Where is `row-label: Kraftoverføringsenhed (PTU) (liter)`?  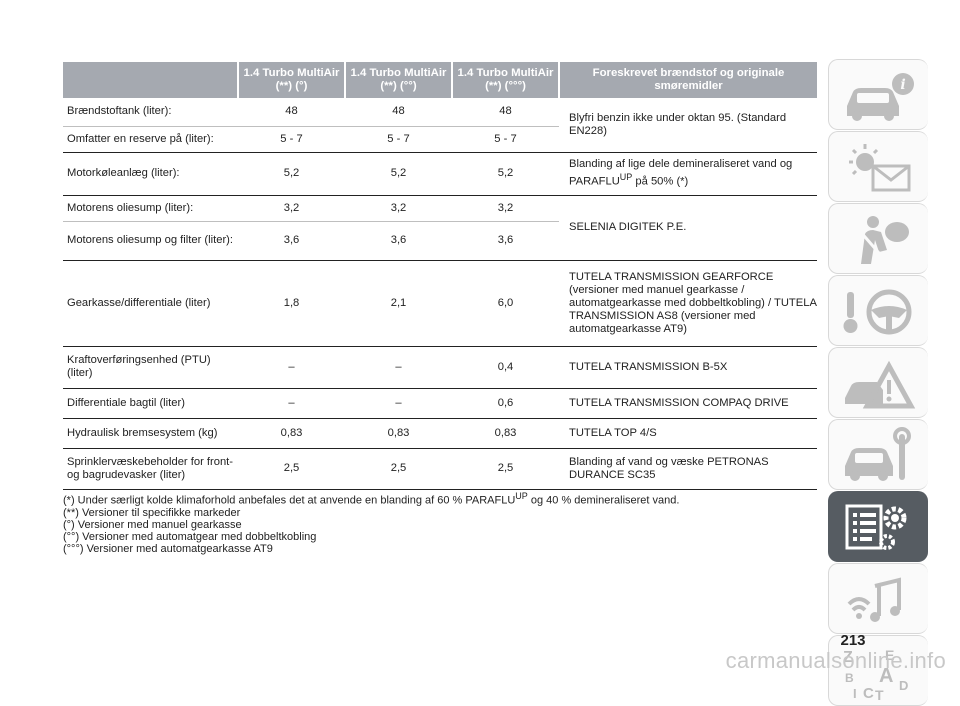
row-label: Kraftoverføringsenhed (PTU) (liter) is located at coordinates (150, 367).